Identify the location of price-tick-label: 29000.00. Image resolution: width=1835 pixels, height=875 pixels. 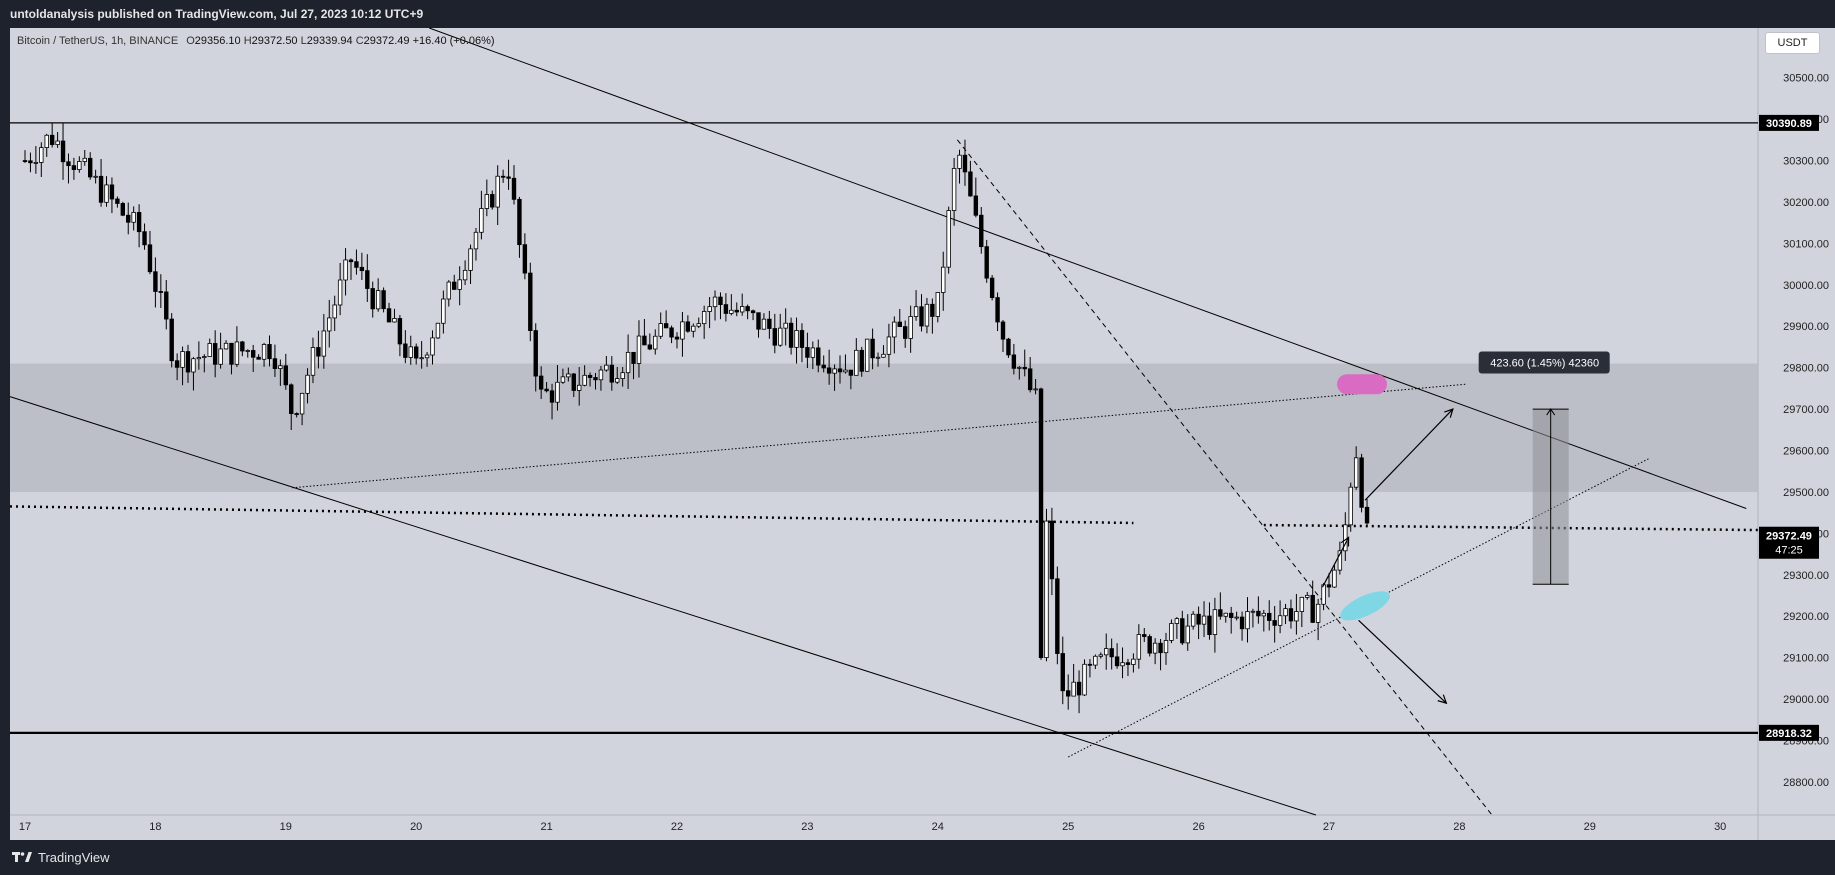
(1806, 700).